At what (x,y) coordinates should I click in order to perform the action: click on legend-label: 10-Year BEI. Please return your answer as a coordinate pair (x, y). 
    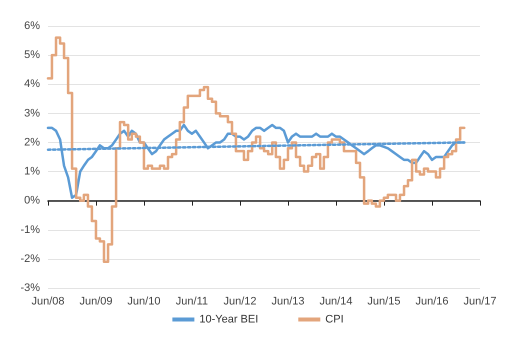
    Looking at the image, I should click on (228, 320).